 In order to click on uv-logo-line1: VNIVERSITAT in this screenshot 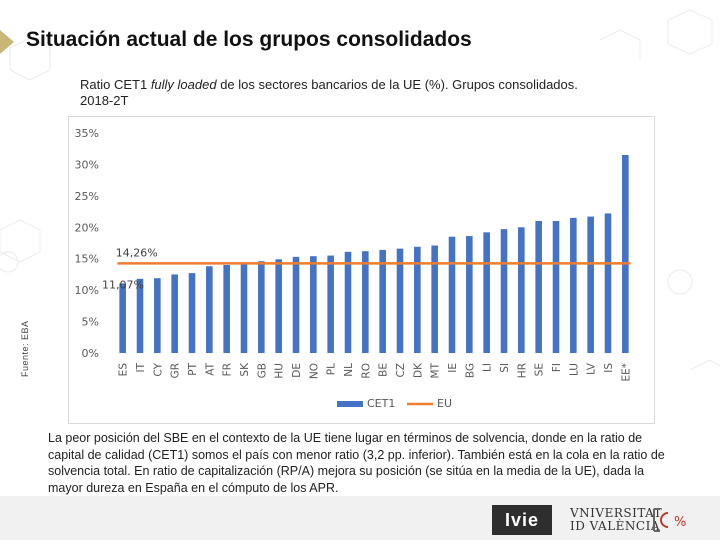, I will do `click(616, 513)`.